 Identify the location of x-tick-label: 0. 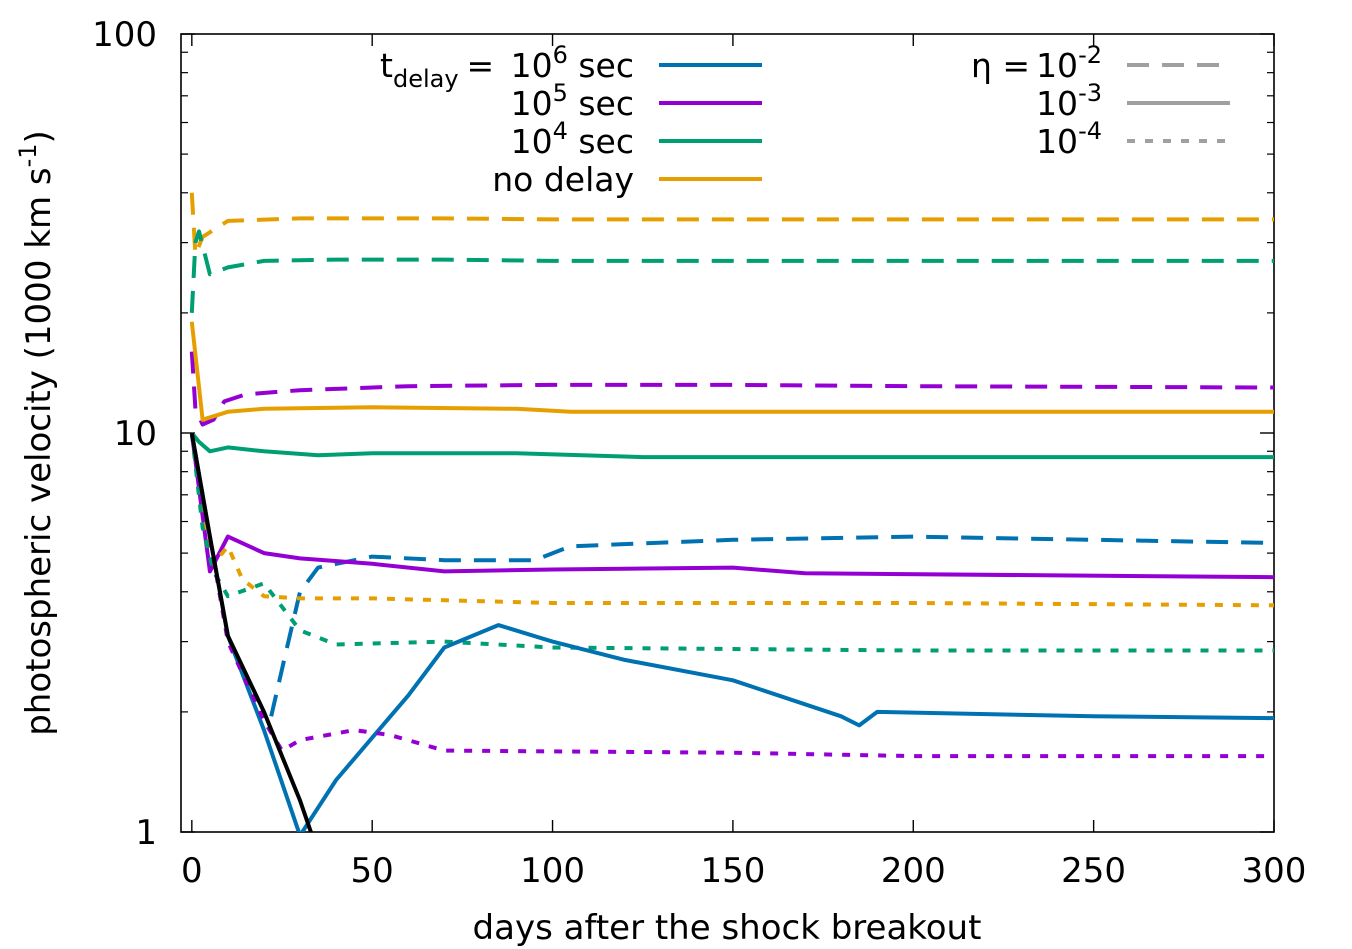
(192, 871).